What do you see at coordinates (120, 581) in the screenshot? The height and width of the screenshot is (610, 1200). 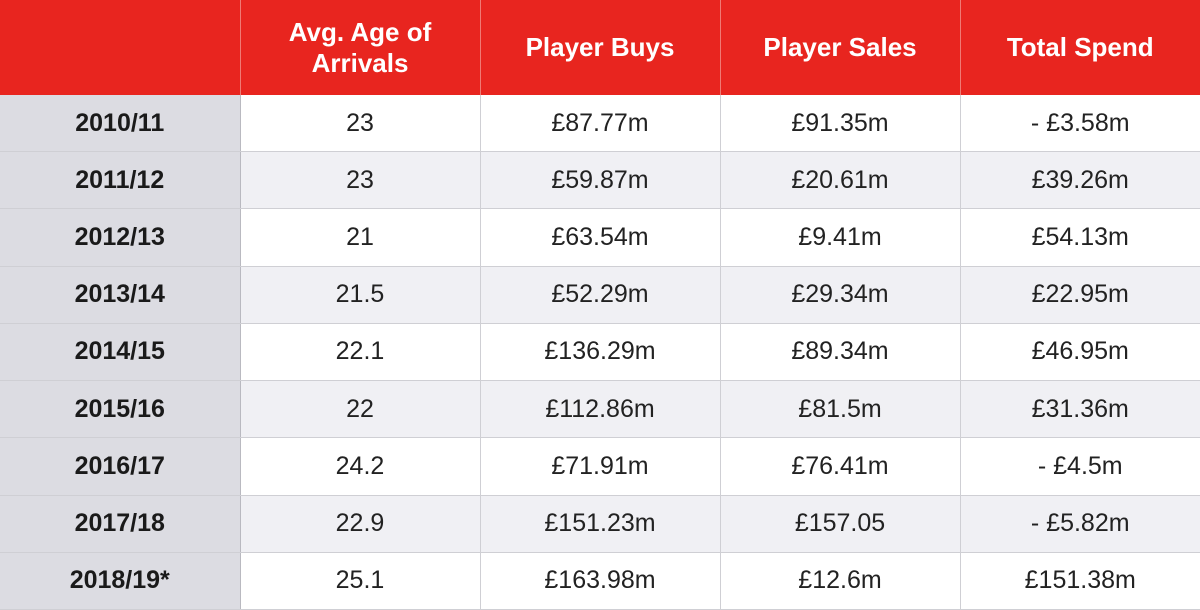 I see `season-cell: 2018/19*` at bounding box center [120, 581].